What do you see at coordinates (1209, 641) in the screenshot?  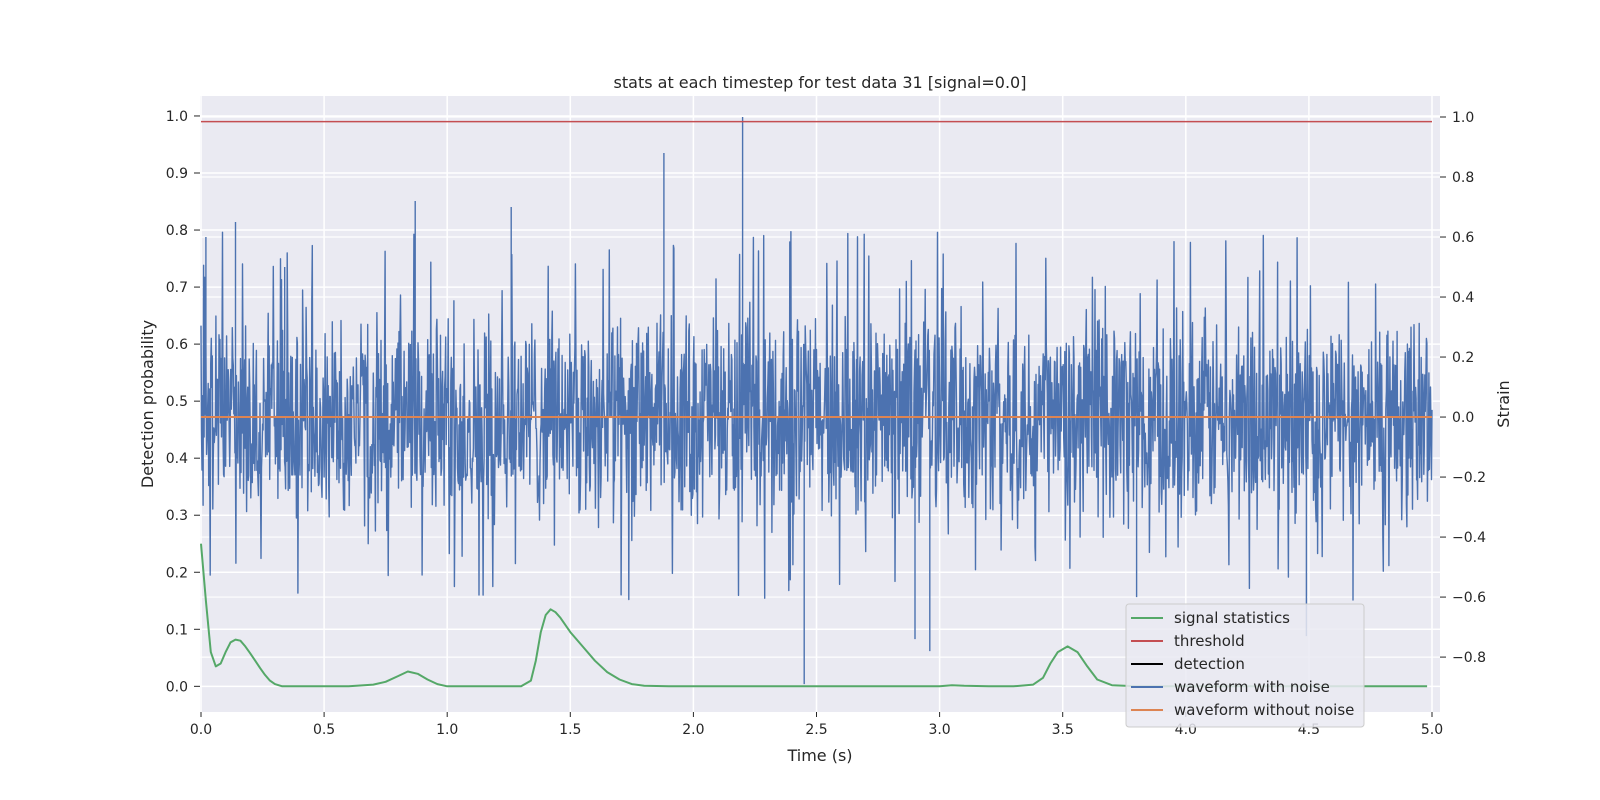 I see `legend-label: threshold` at bounding box center [1209, 641].